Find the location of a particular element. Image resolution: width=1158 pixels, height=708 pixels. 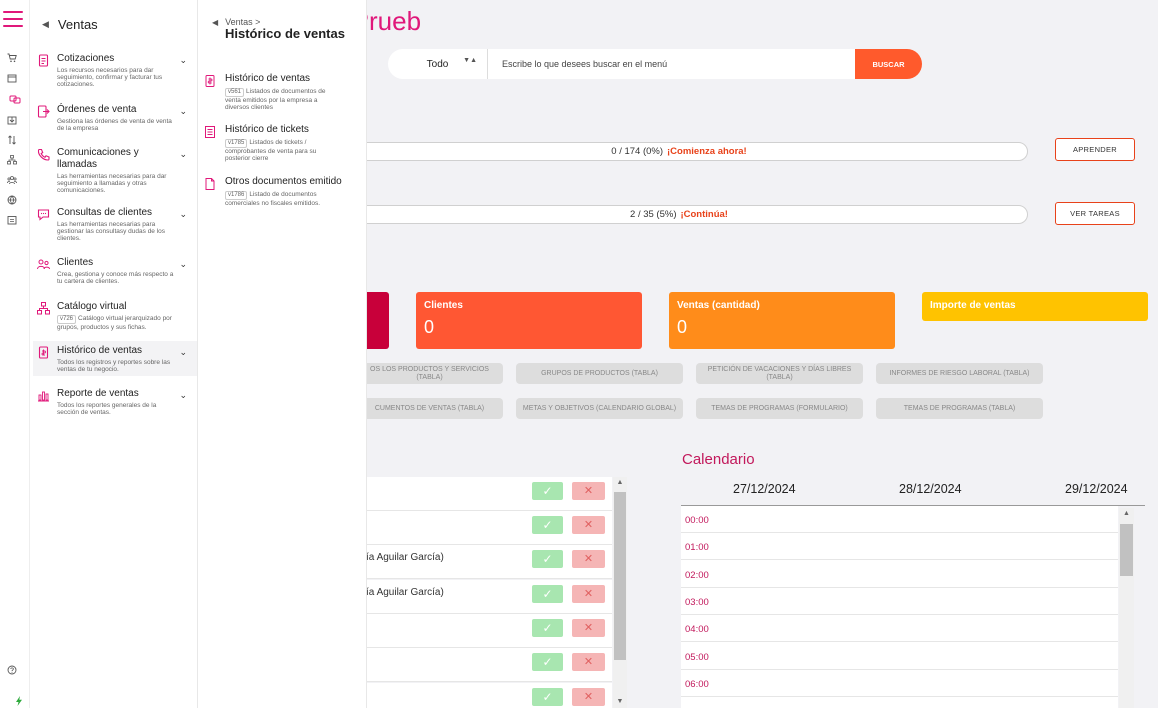

bolt-icon is located at coordinates (19, 701).